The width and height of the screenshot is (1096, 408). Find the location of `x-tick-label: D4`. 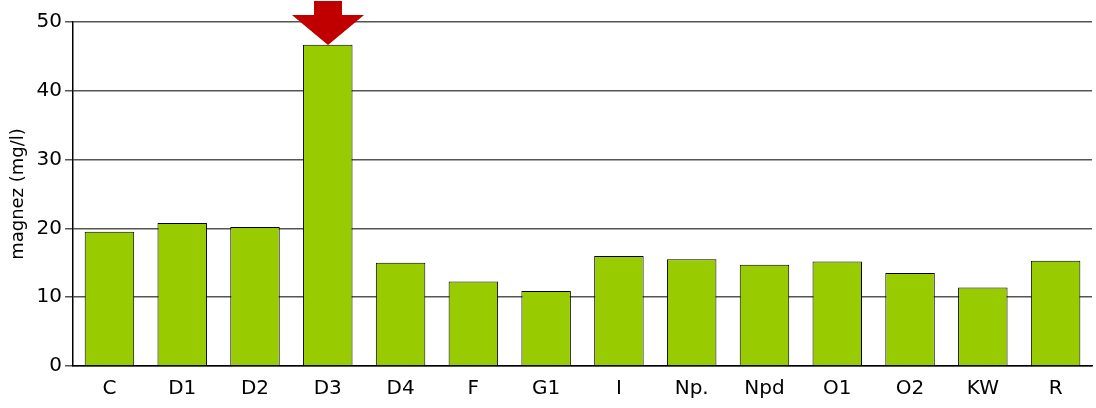

x-tick-label: D4 is located at coordinates (400, 387).